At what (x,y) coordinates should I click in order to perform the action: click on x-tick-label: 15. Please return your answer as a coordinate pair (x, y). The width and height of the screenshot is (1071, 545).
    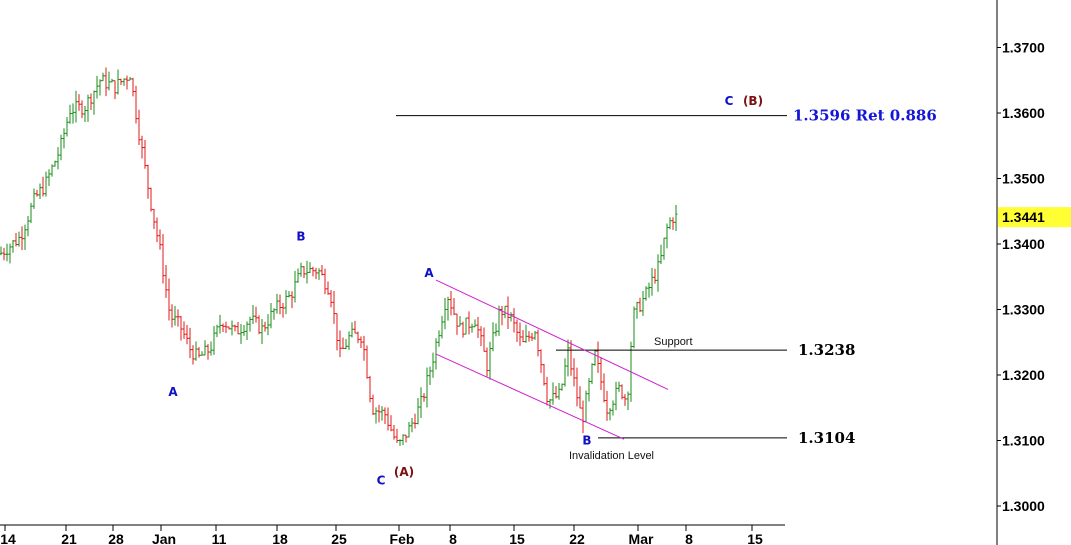
    Looking at the image, I should click on (517, 538).